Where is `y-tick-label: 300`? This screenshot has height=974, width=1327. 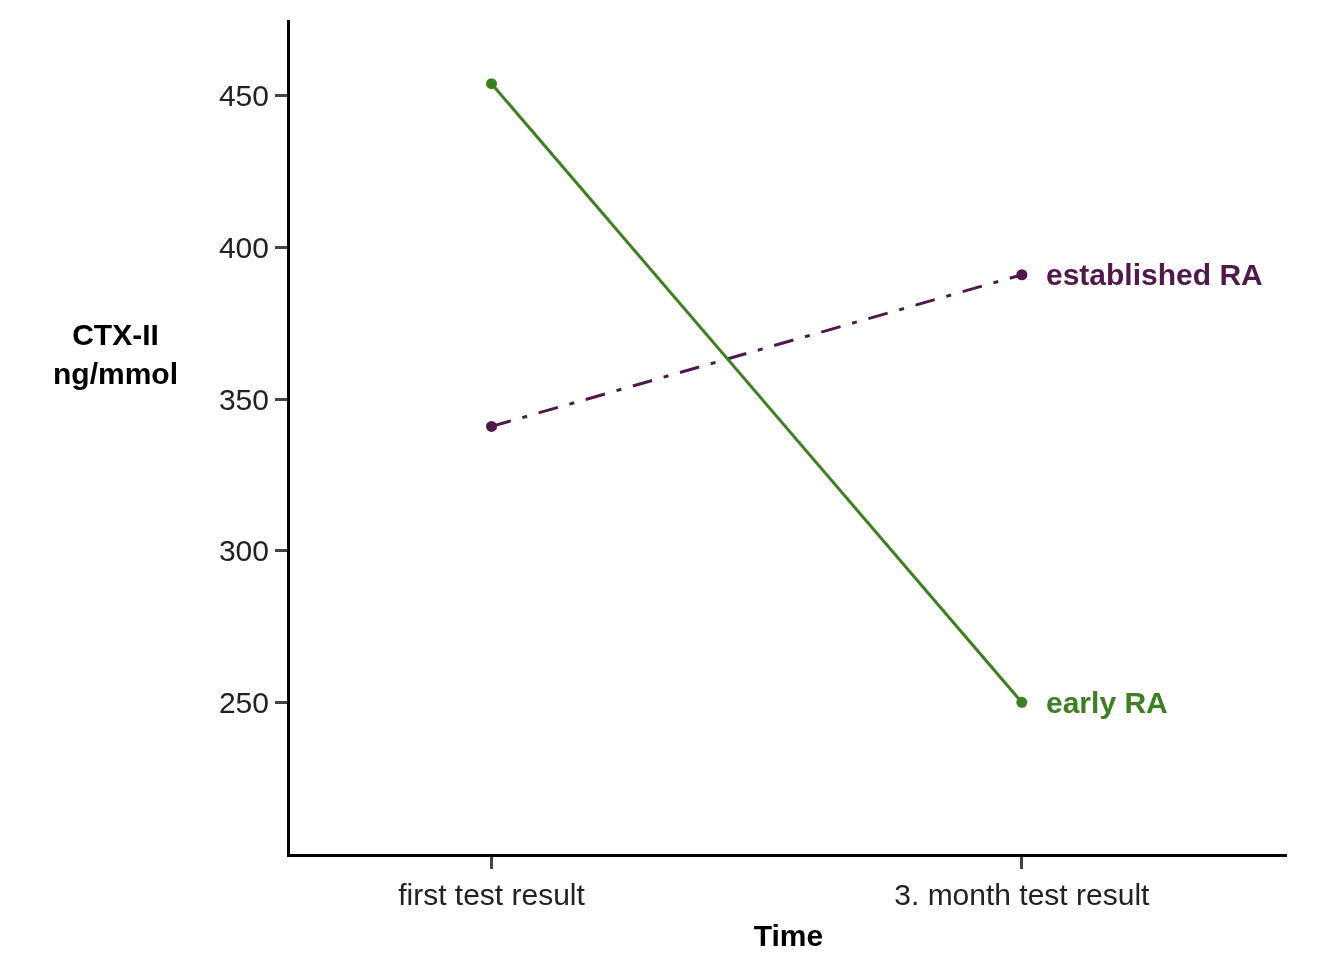 y-tick-label: 300 is located at coordinates (243, 551).